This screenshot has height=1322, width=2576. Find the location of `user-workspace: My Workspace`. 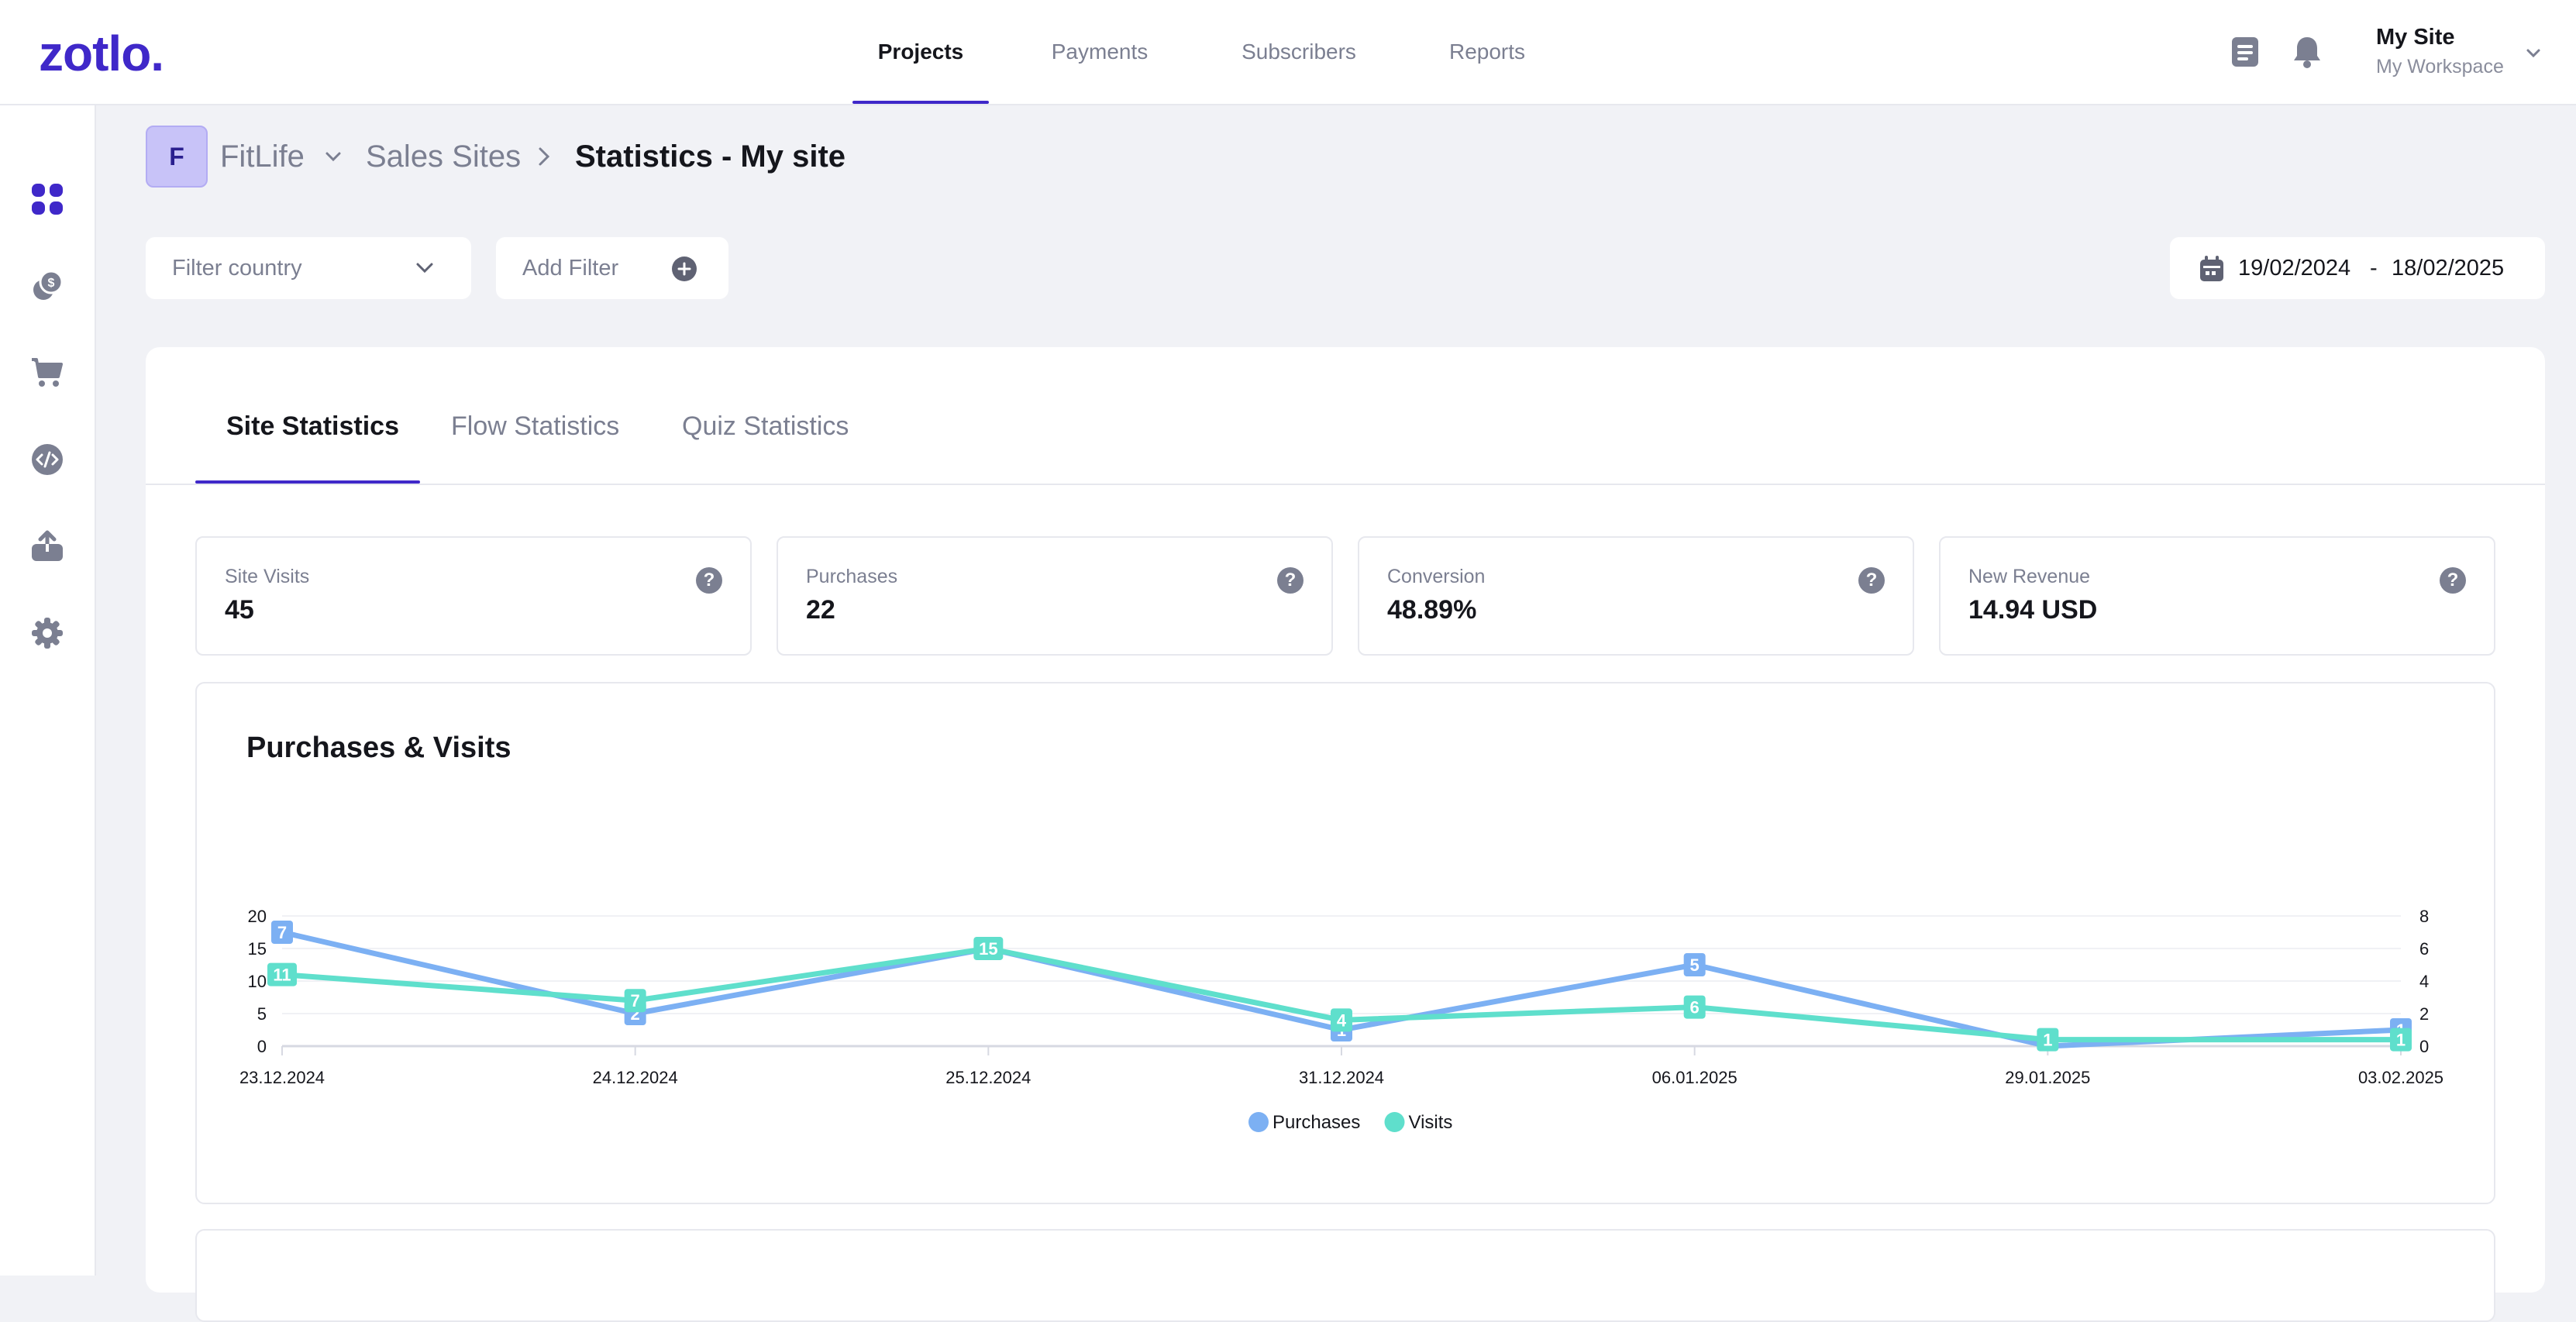

user-workspace: My Workspace is located at coordinates (2440, 66).